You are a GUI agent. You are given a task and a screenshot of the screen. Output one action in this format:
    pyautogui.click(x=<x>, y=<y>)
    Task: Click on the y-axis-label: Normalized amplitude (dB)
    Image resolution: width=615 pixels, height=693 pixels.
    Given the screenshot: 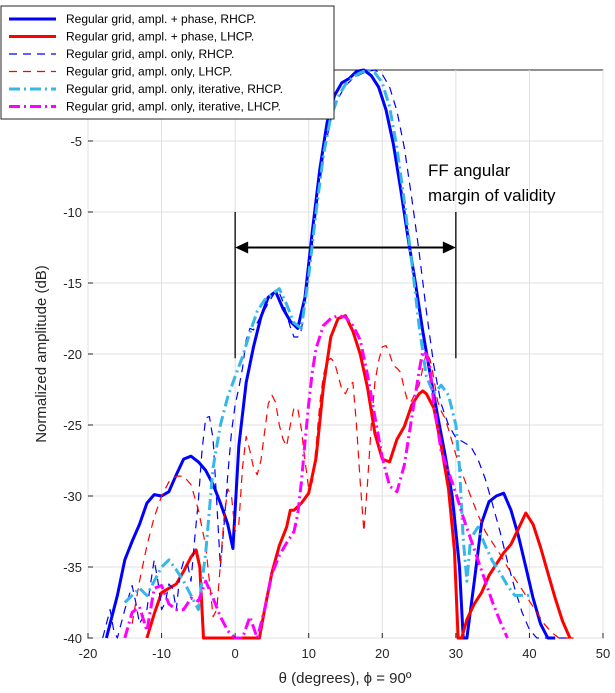 What is the action you would take?
    pyautogui.click(x=41, y=354)
    